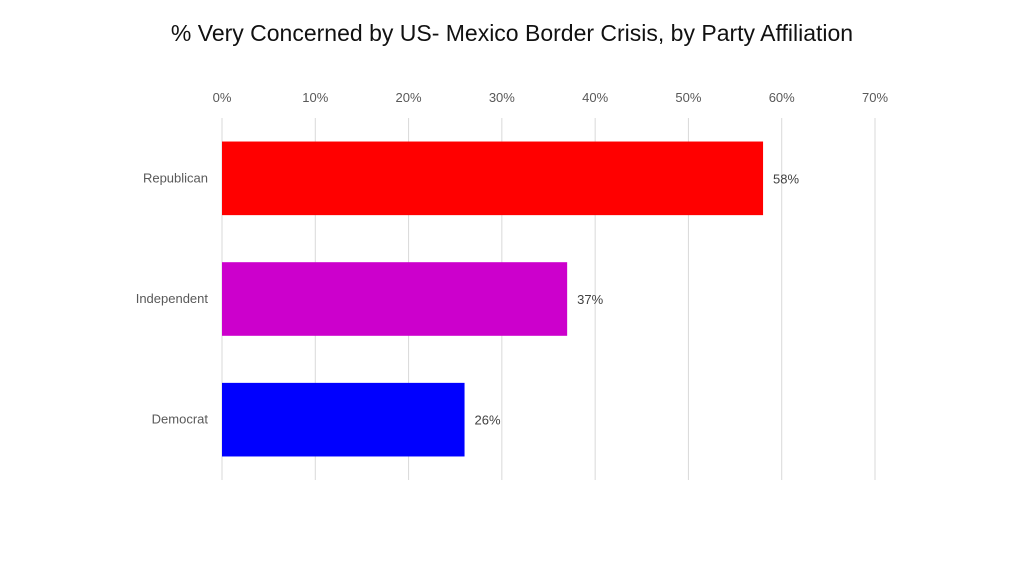  Describe the element at coordinates (488, 420) in the screenshot. I see `data-label: 26%` at that location.